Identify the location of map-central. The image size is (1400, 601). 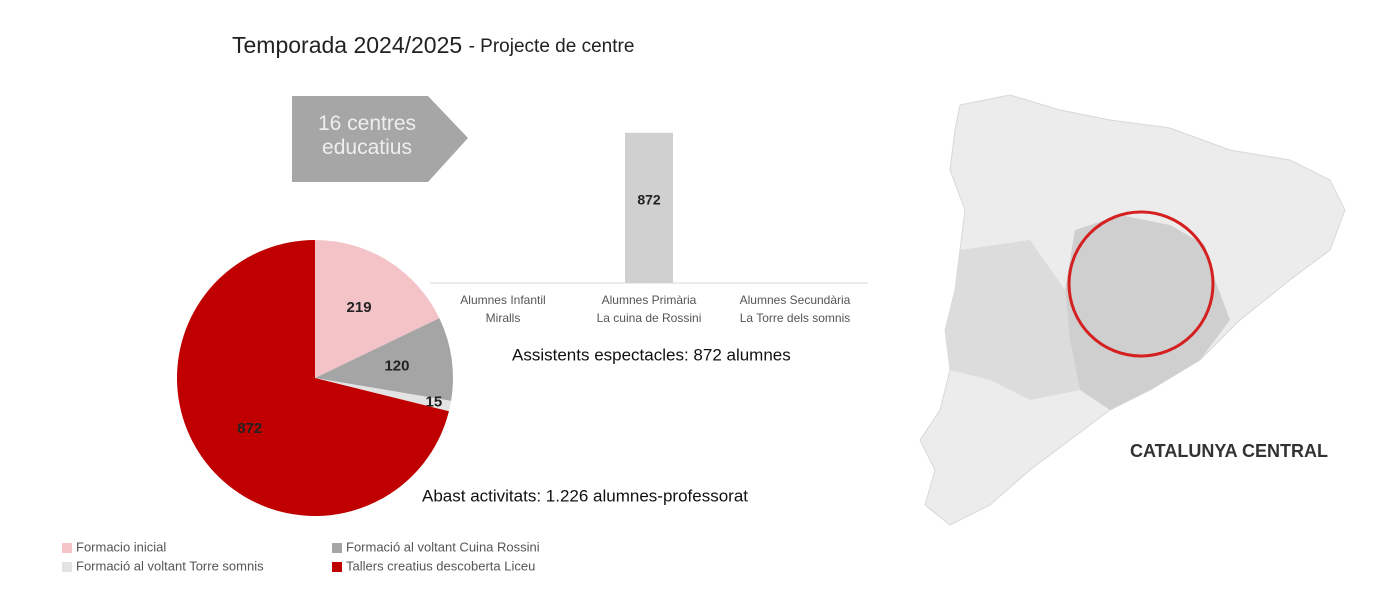
(1147, 312).